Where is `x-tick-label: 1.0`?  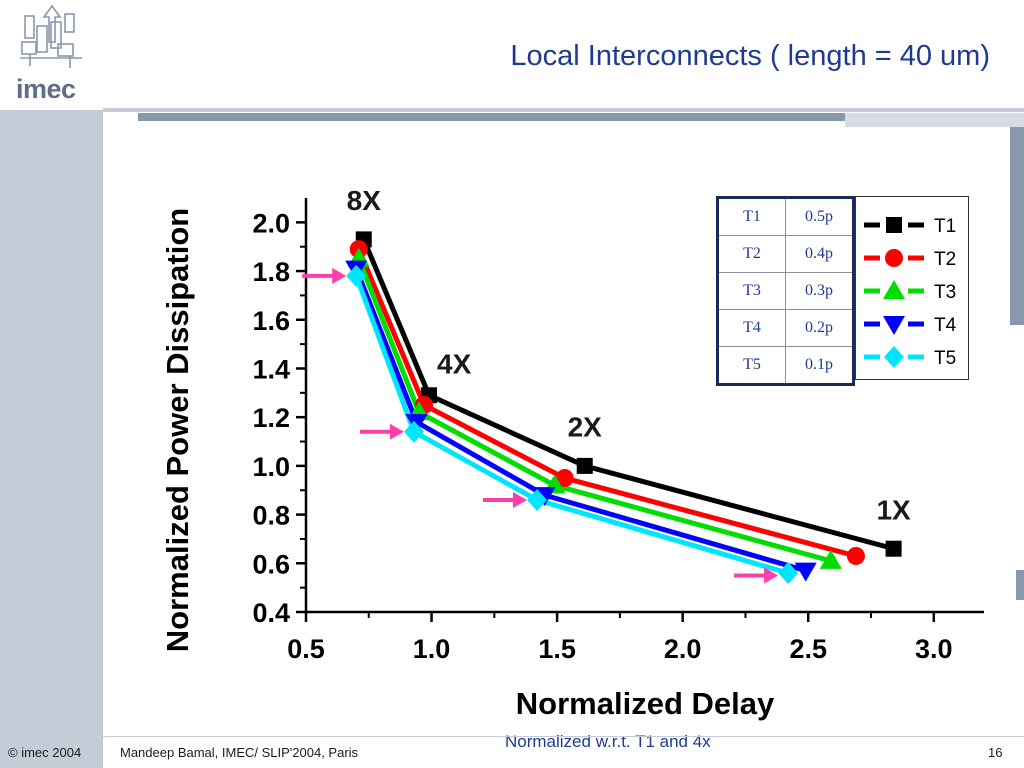 x-tick-label: 1.0 is located at coordinates (432, 649).